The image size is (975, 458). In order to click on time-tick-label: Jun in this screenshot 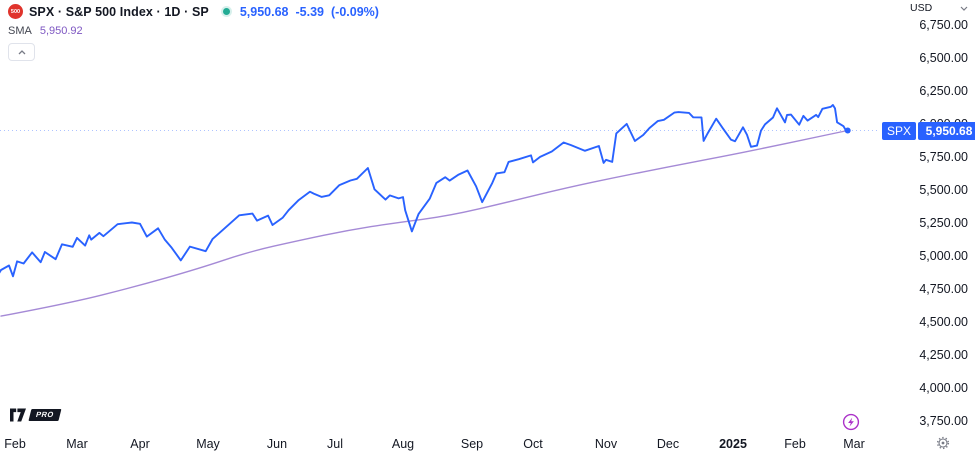, I will do `click(277, 444)`.